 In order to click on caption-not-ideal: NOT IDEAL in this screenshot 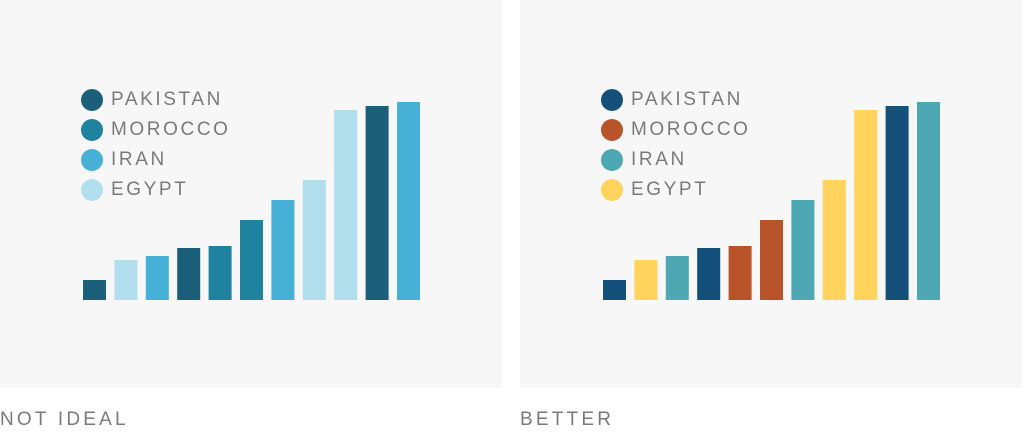, I will do `click(64, 419)`.